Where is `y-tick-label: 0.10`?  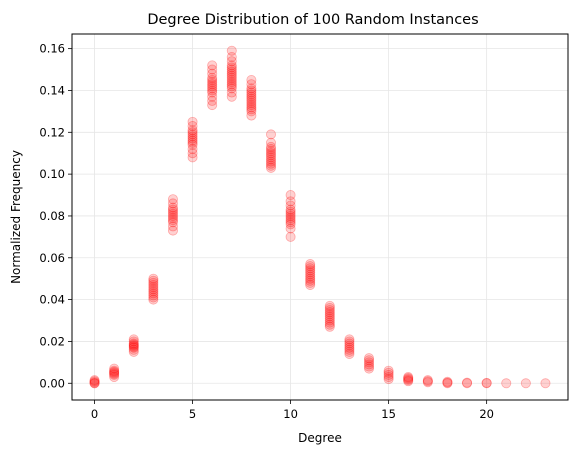 y-tick-label: 0.10 is located at coordinates (52, 174).